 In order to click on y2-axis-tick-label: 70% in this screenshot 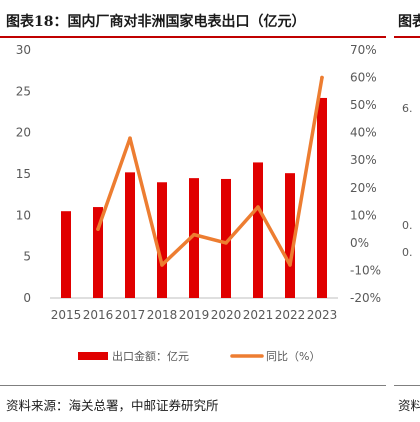, I will do `click(363, 50)`.